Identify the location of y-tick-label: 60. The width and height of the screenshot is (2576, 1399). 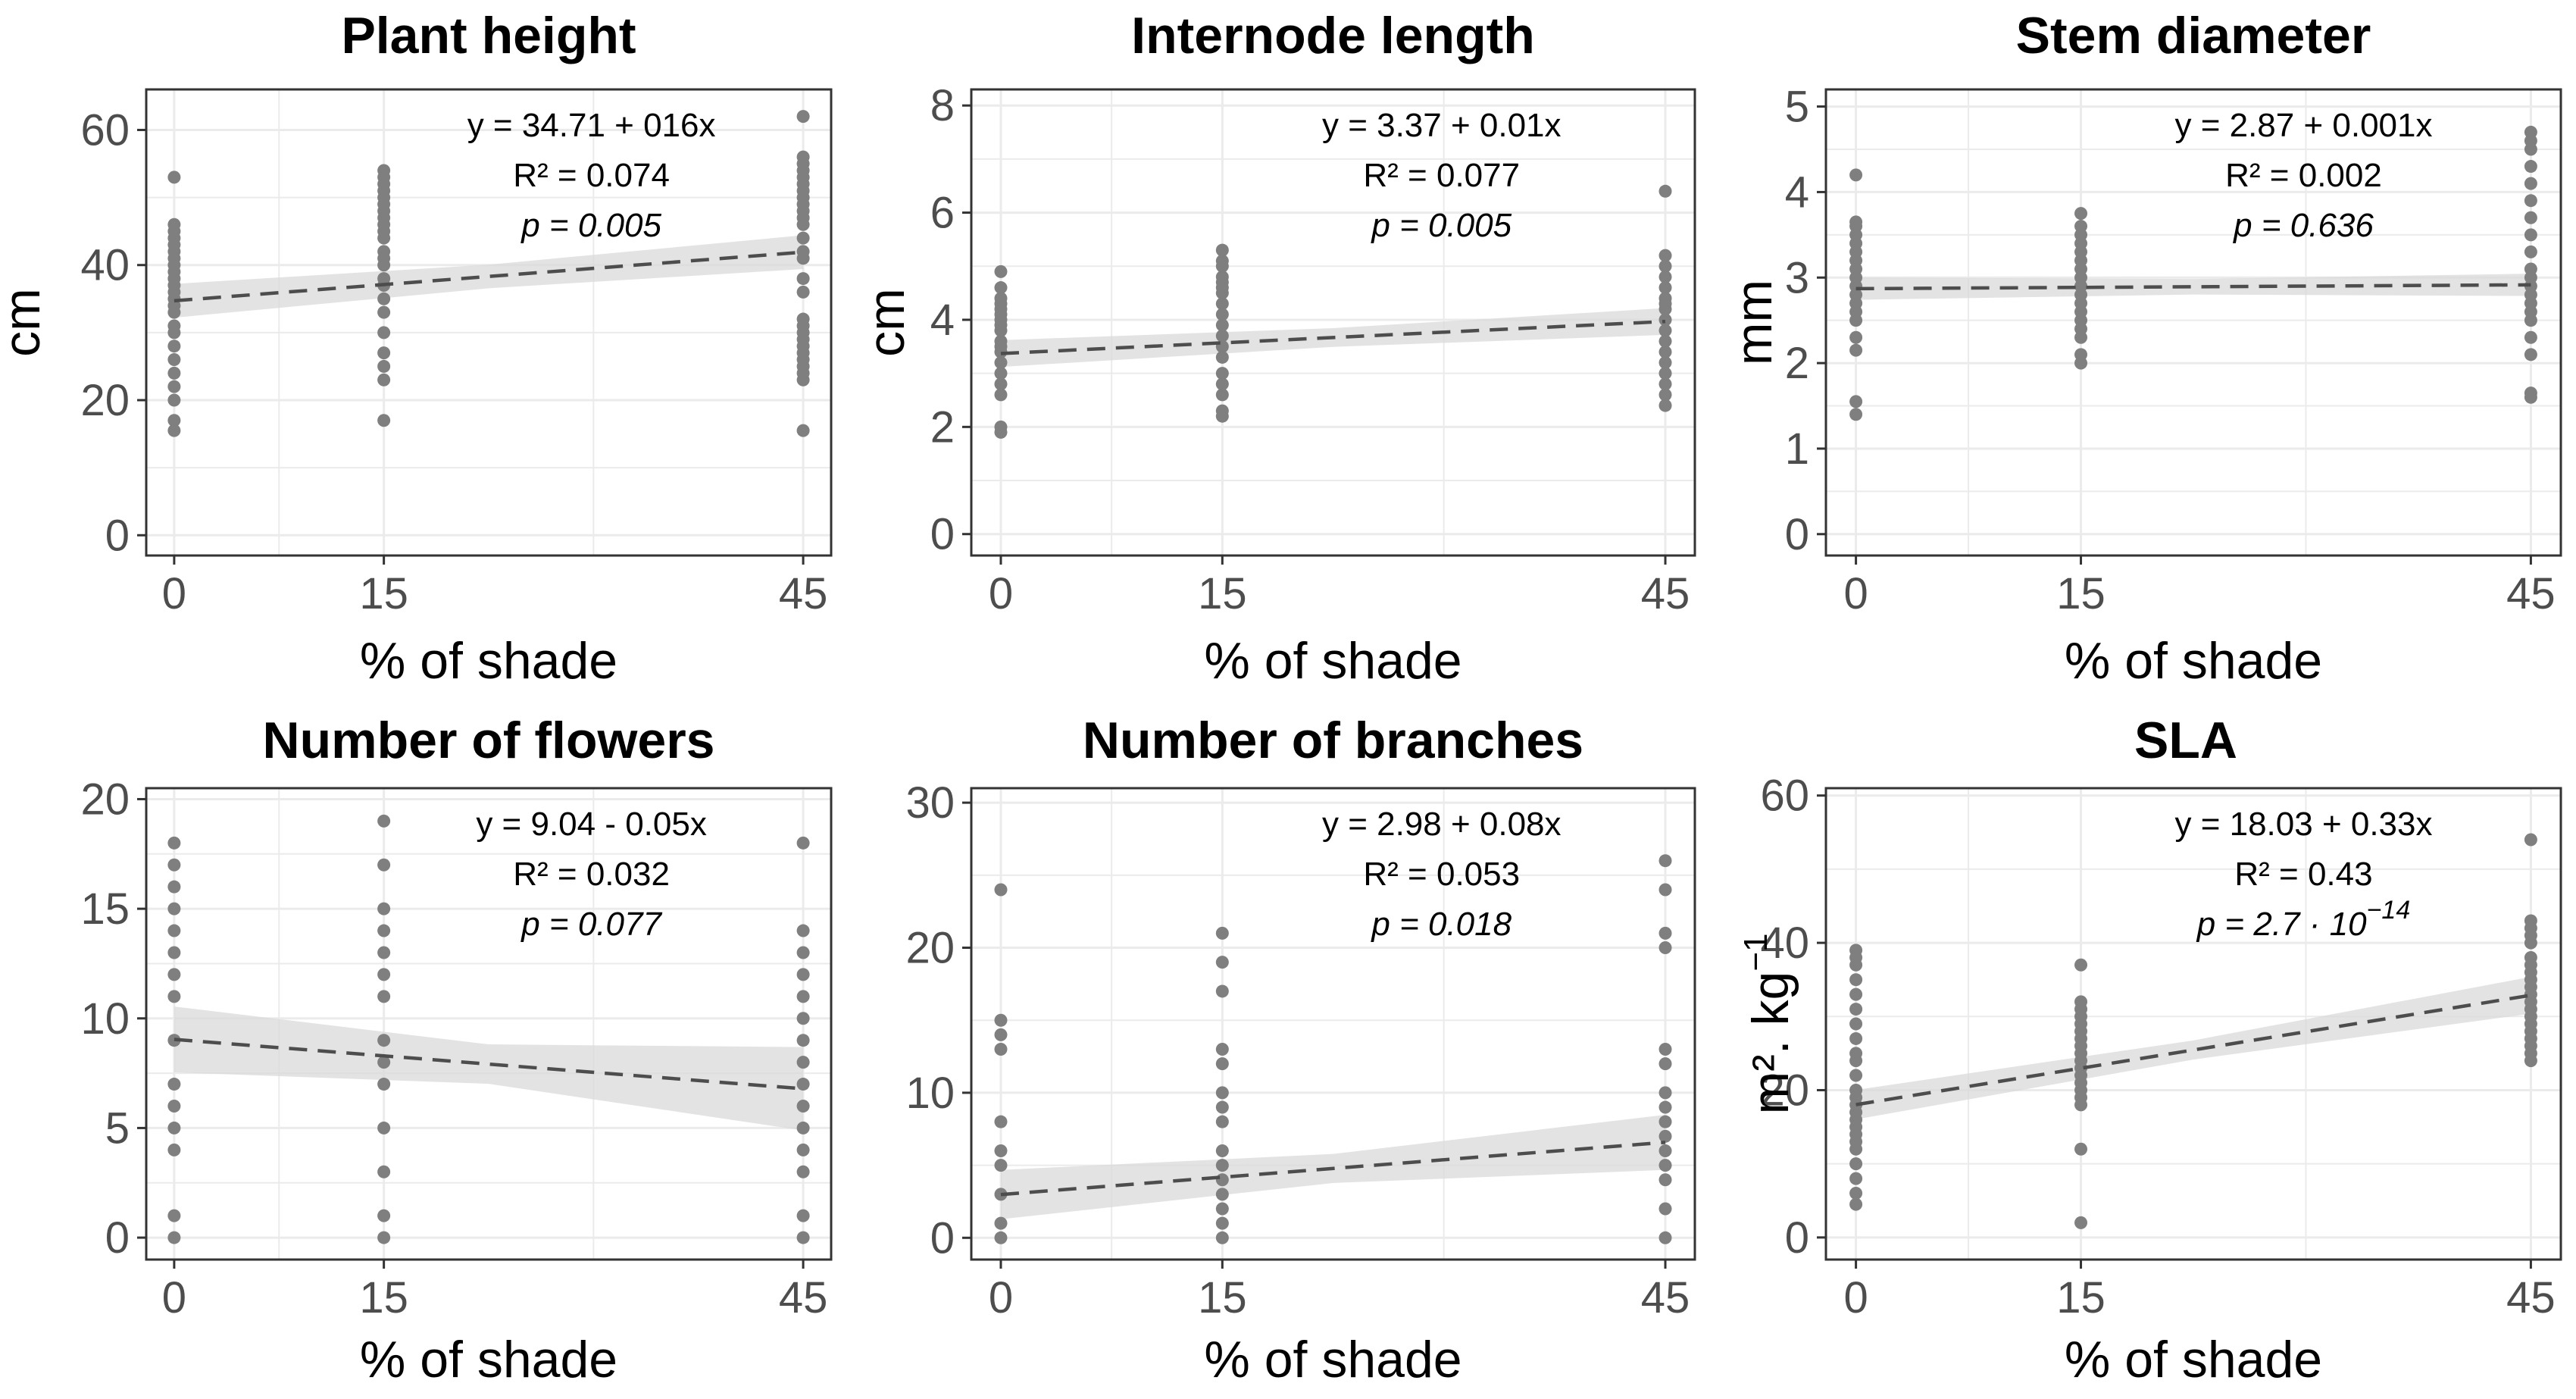
(105, 130).